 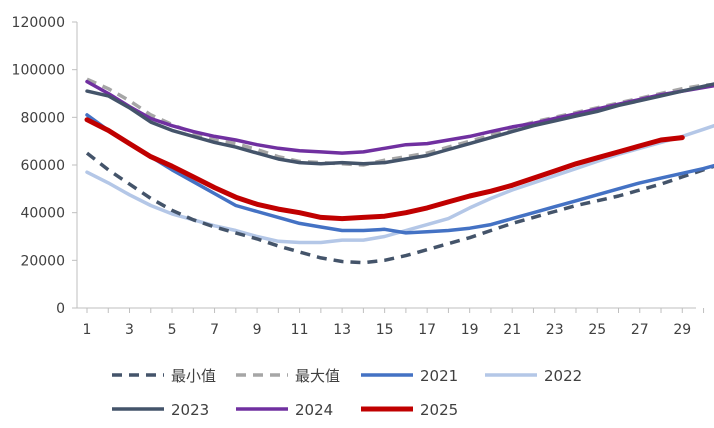 What do you see at coordinates (317, 376) in the screenshot?
I see `legend-label-最大值: 最大值` at bounding box center [317, 376].